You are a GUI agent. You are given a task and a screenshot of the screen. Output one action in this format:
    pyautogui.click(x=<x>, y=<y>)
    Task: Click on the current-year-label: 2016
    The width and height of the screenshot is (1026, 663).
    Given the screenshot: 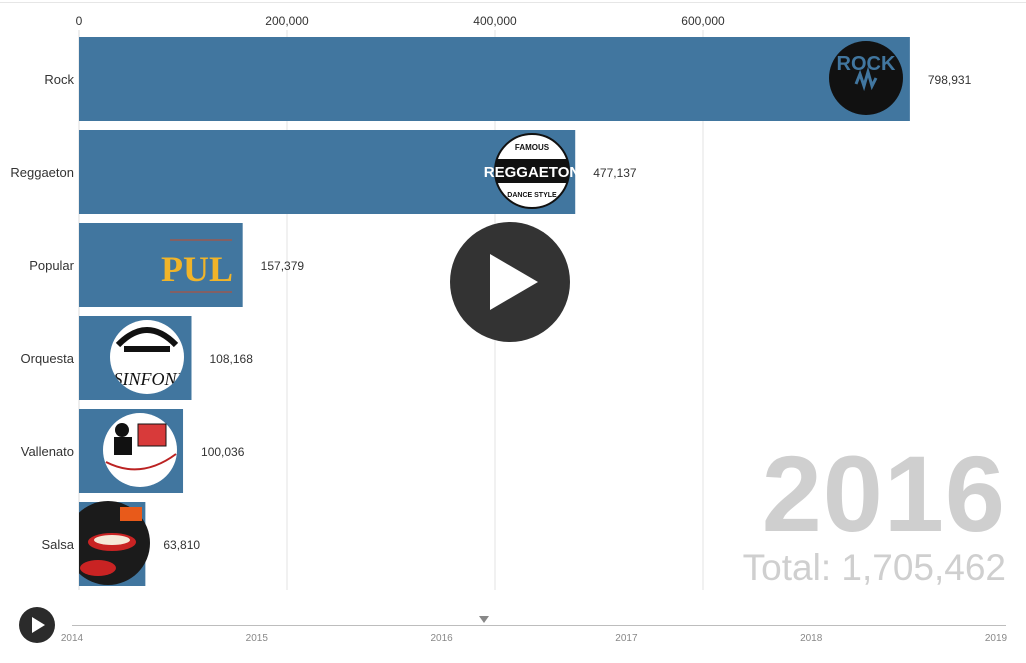 What is the action you would take?
    pyautogui.click(x=883, y=493)
    